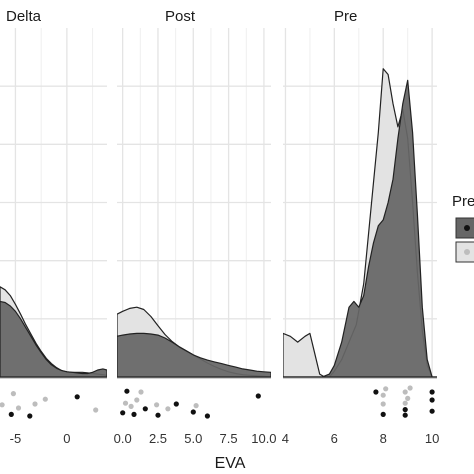 Image resolution: width=474 pixels, height=474 pixels. Describe the element at coordinates (334, 438) in the screenshot. I see `tick-label-pre-1: 6` at that location.